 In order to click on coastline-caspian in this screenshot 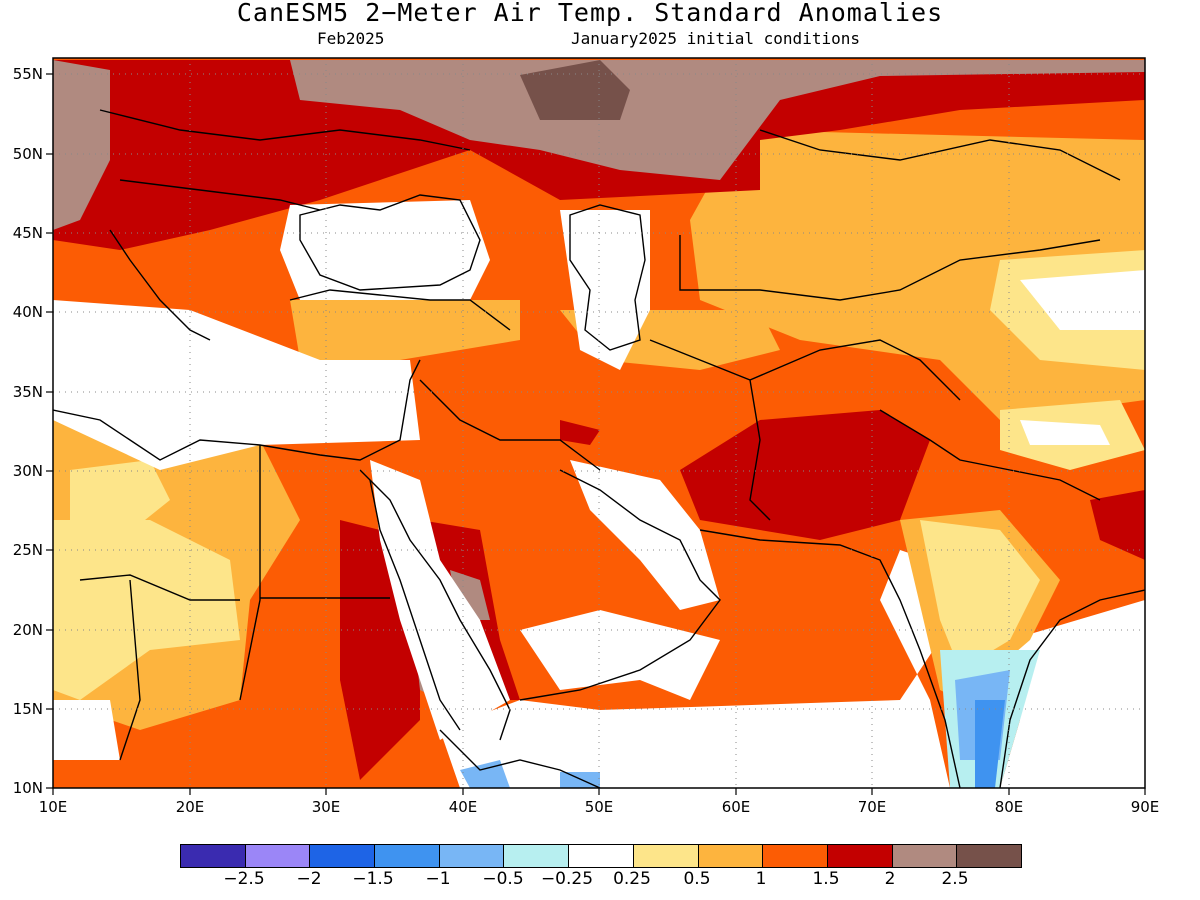, I will do `click(607, 277)`.